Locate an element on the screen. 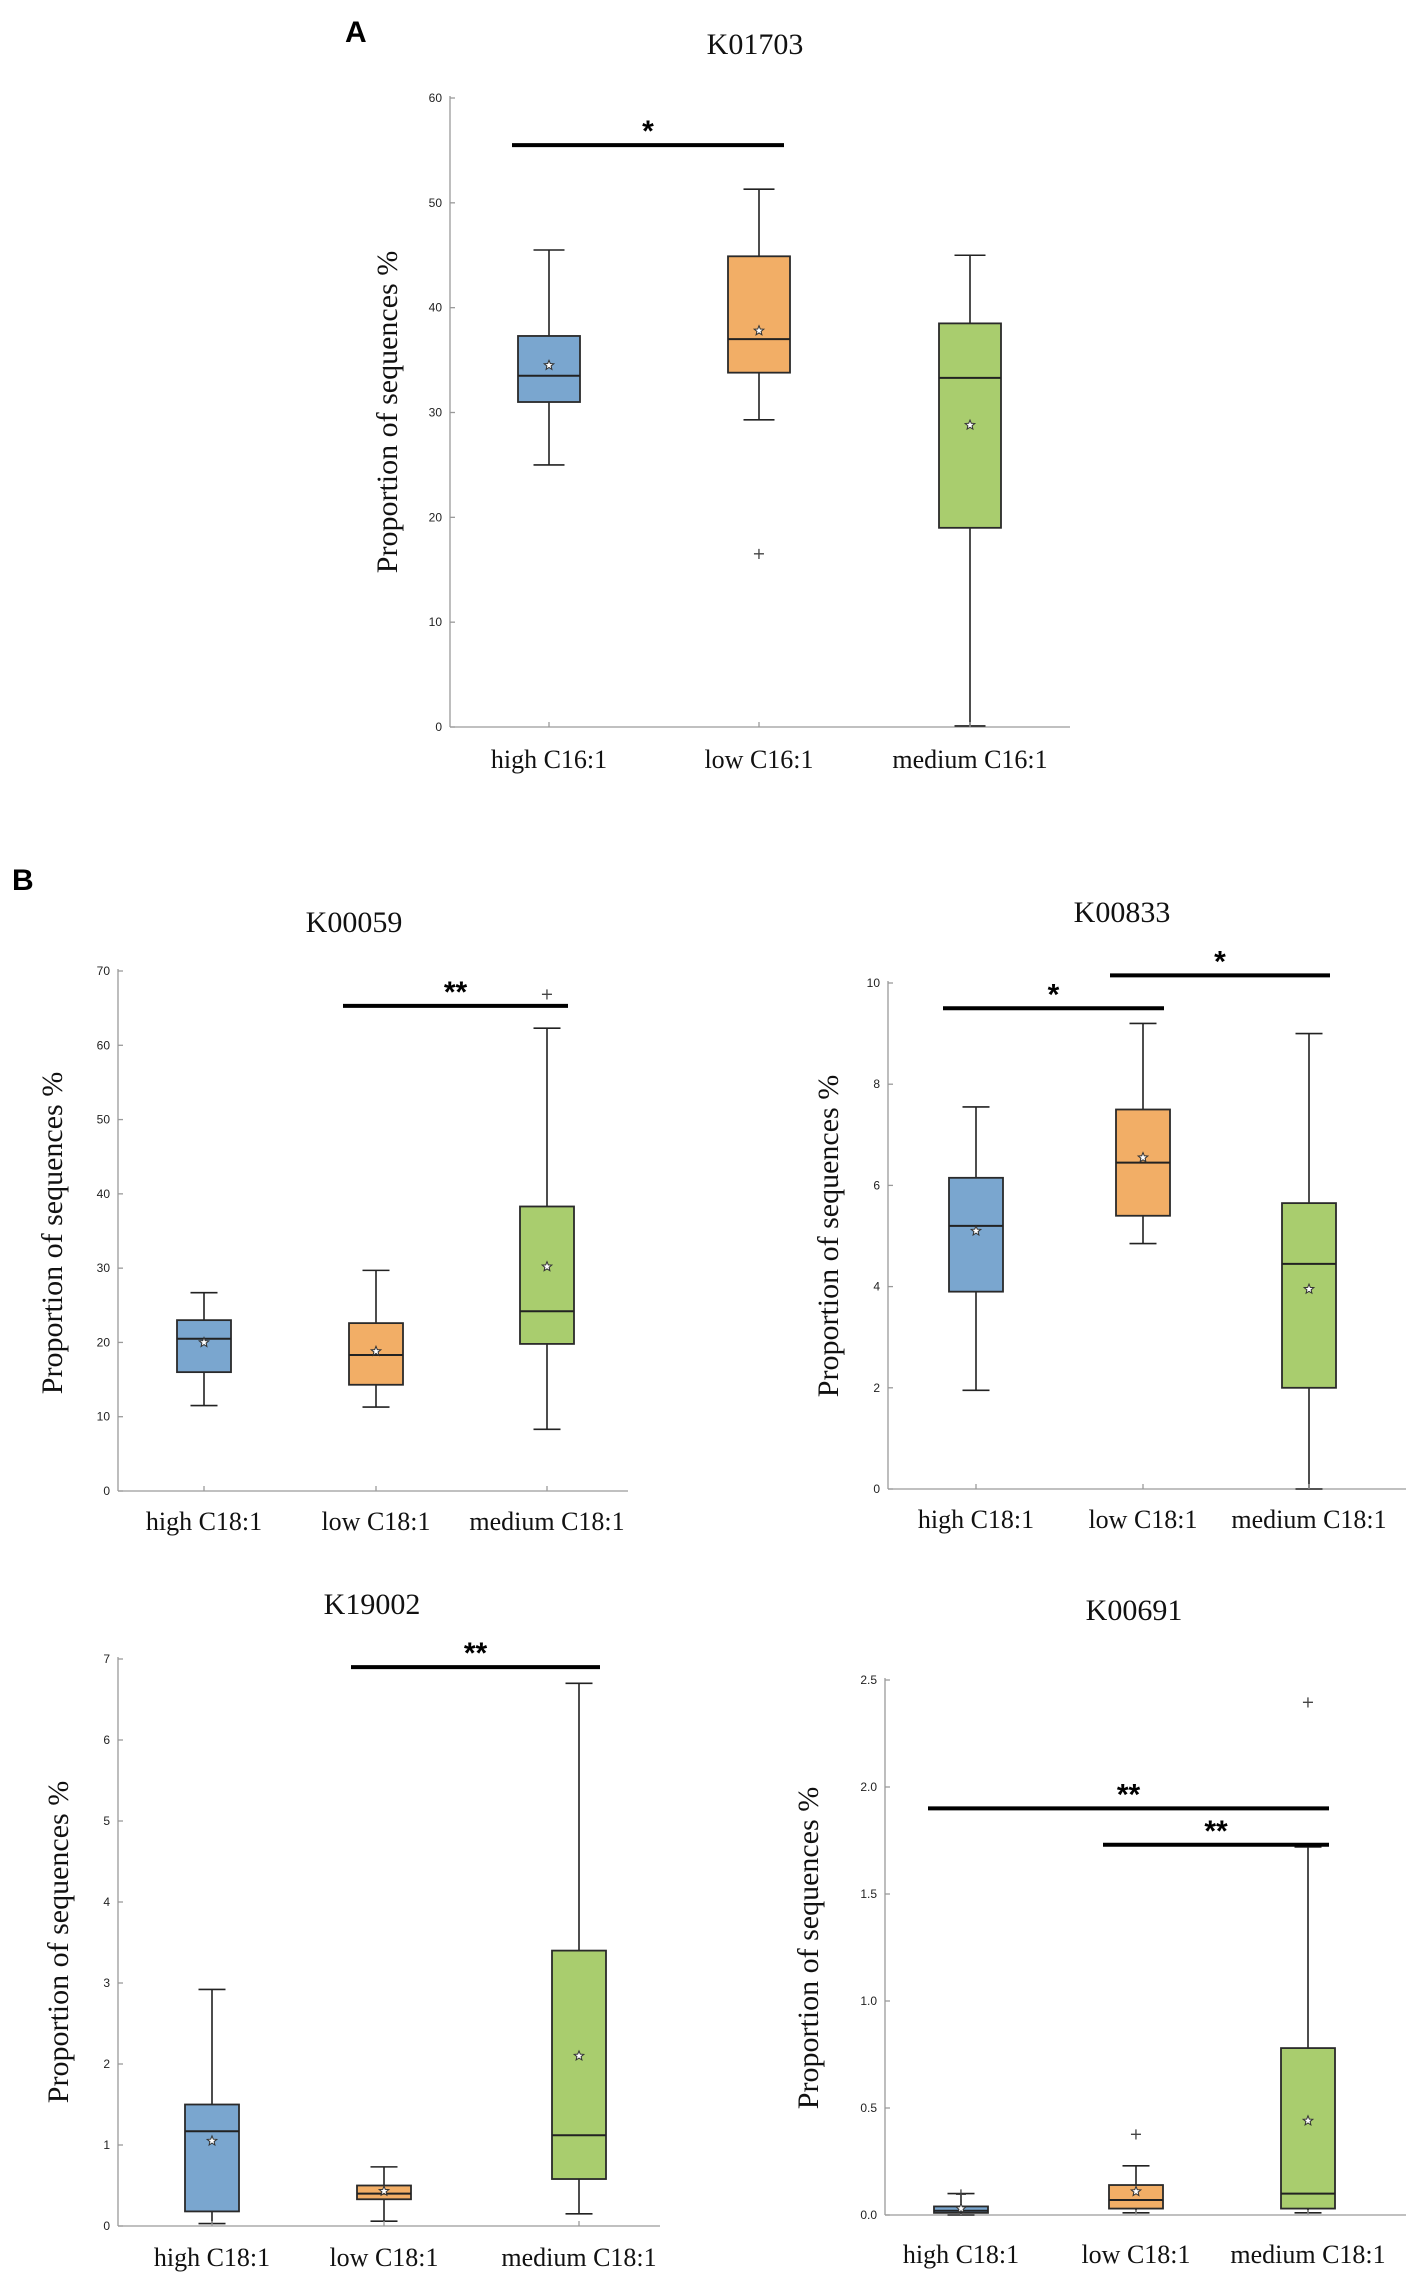 This screenshot has height=2275, width=1421. box-medium-c18-1: medium C18:1 is located at coordinates (579, 1977).